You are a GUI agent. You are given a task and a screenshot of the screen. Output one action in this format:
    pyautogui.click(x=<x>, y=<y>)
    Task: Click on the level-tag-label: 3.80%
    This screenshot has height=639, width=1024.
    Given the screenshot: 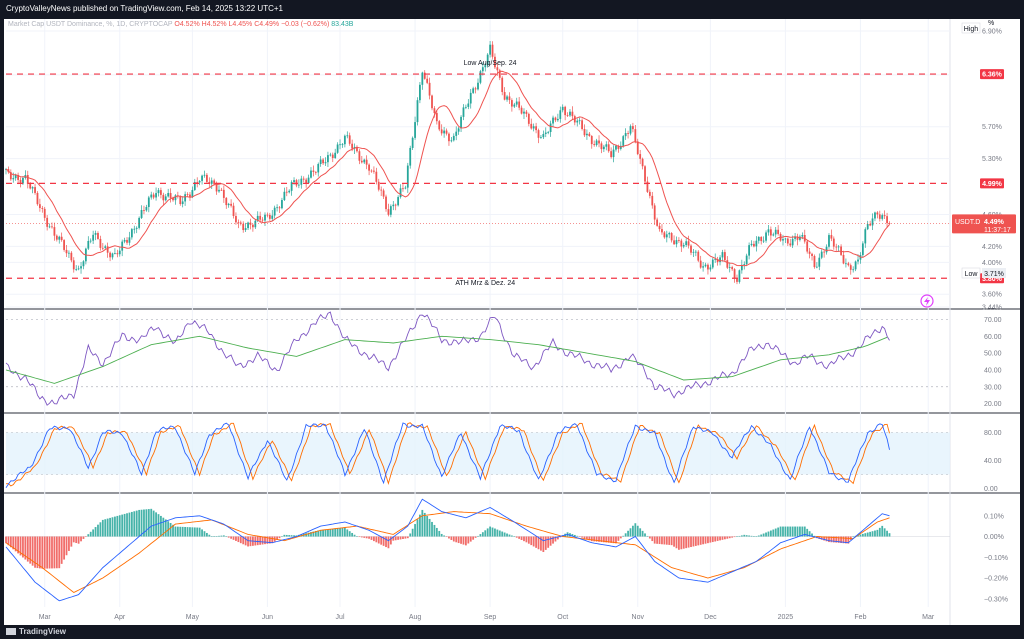 What is the action you would take?
    pyautogui.click(x=992, y=279)
    